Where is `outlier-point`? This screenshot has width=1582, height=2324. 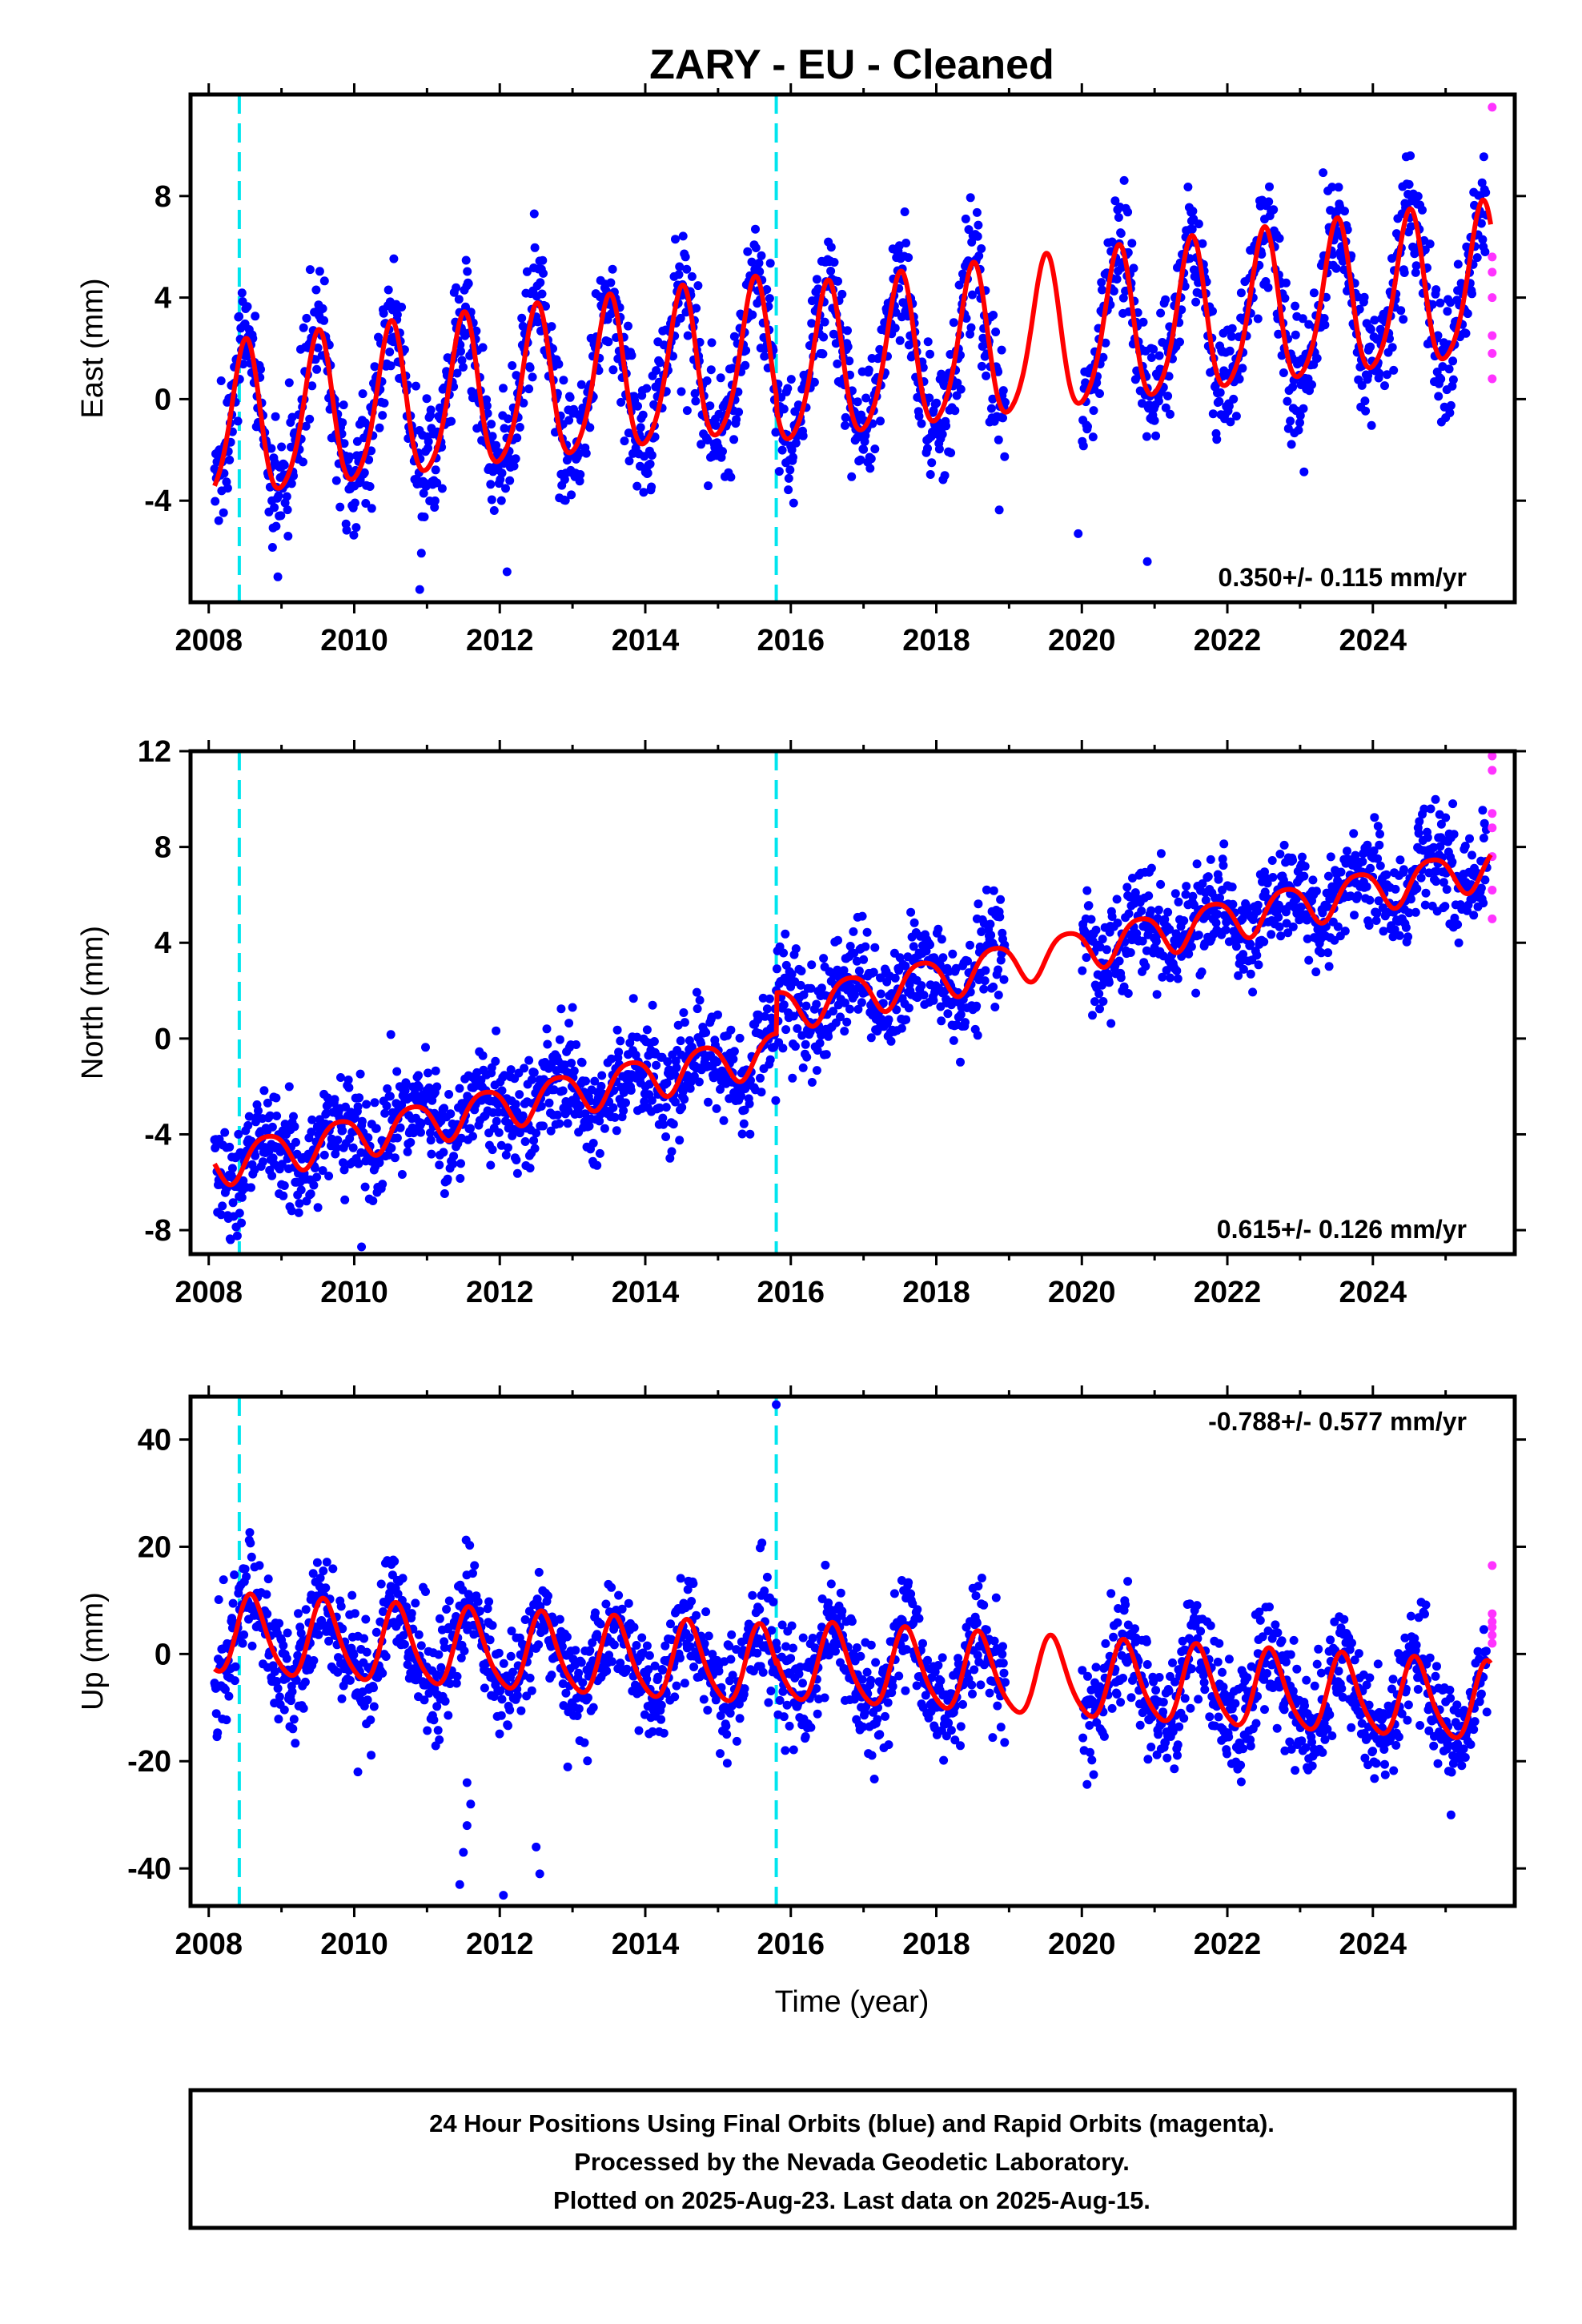 outlier-point is located at coordinates (1079, 533).